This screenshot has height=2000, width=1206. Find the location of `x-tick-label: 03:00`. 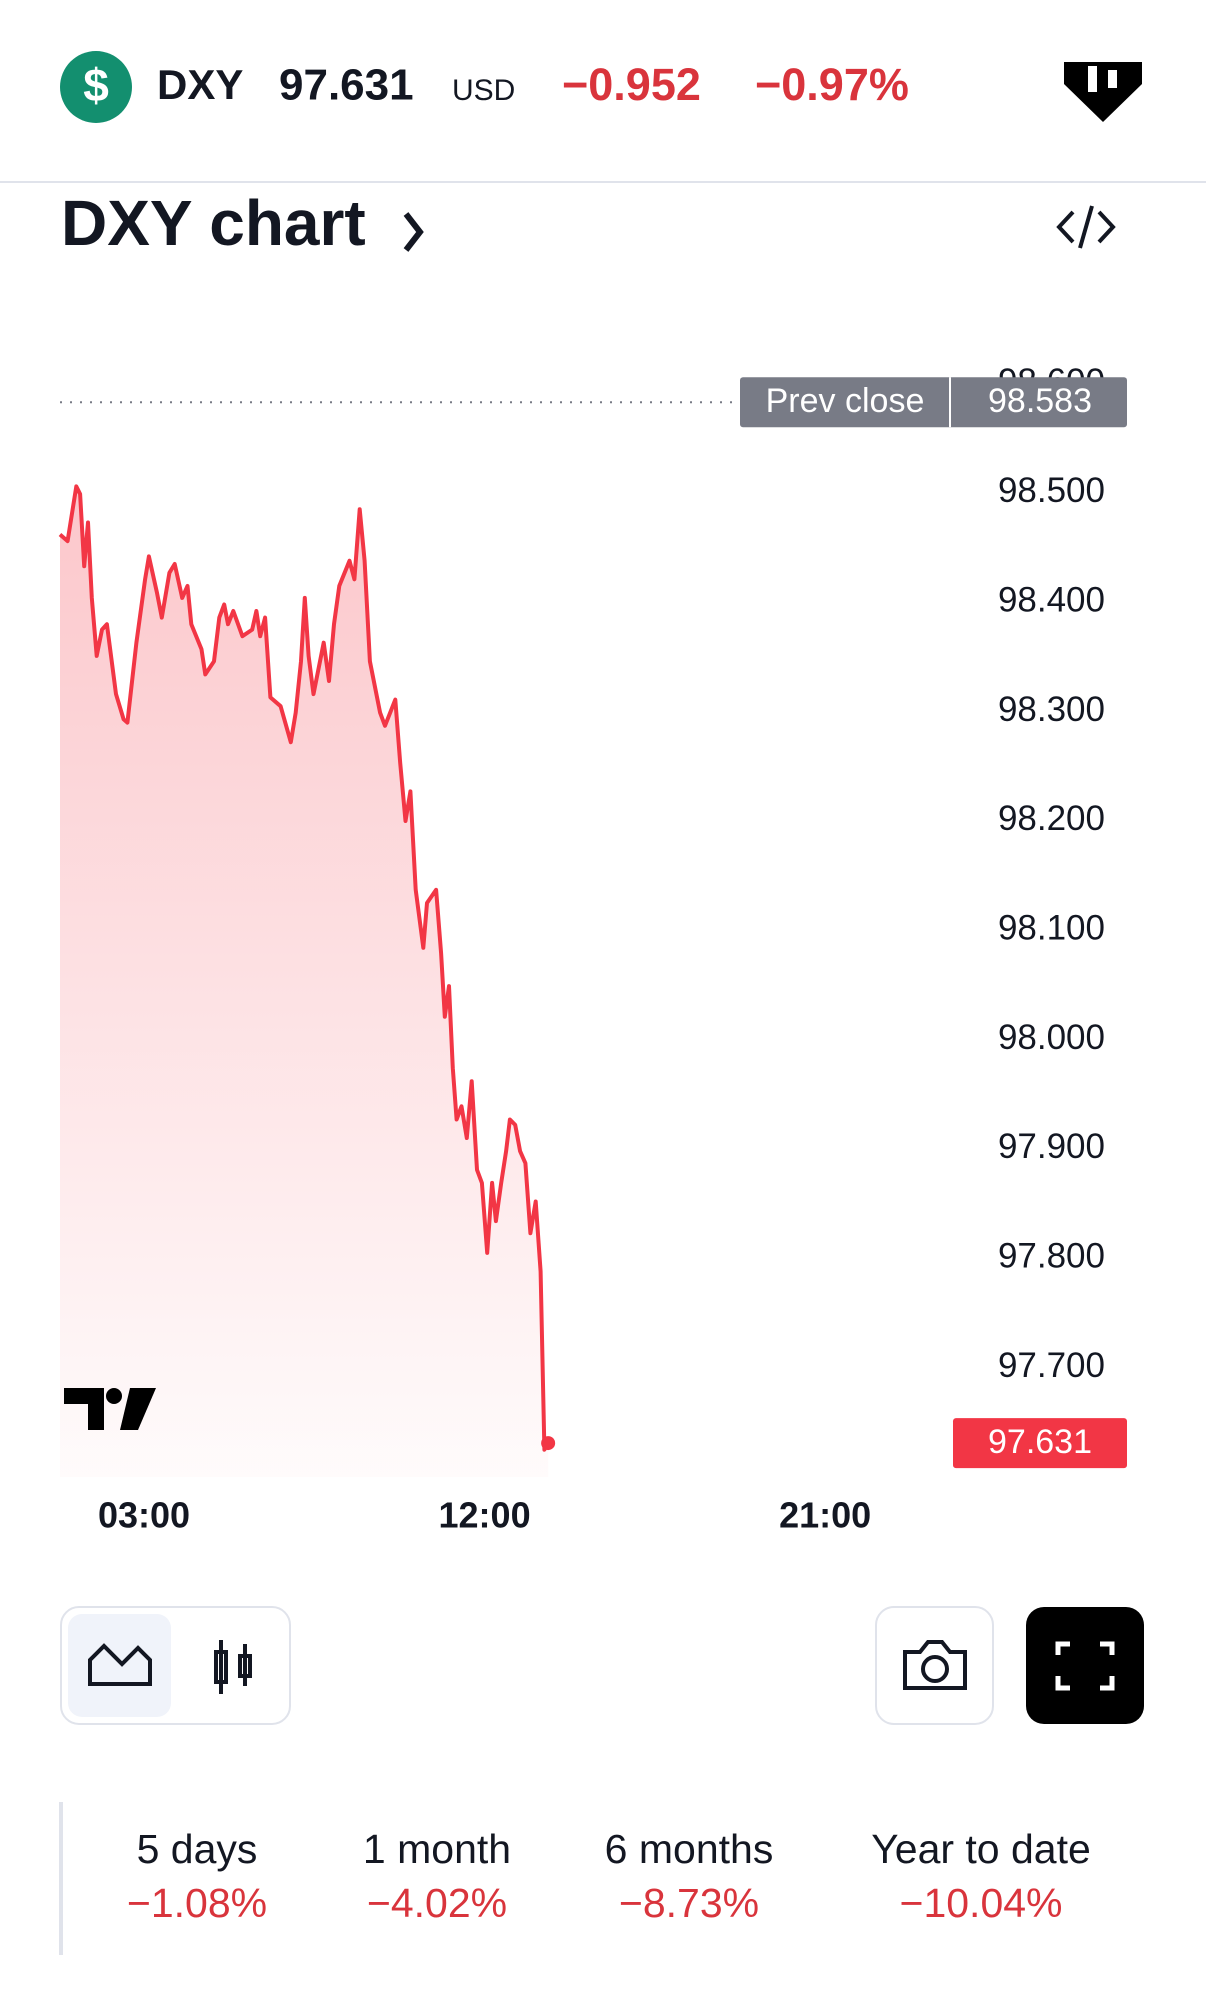

x-tick-label: 03:00 is located at coordinates (144, 1515).